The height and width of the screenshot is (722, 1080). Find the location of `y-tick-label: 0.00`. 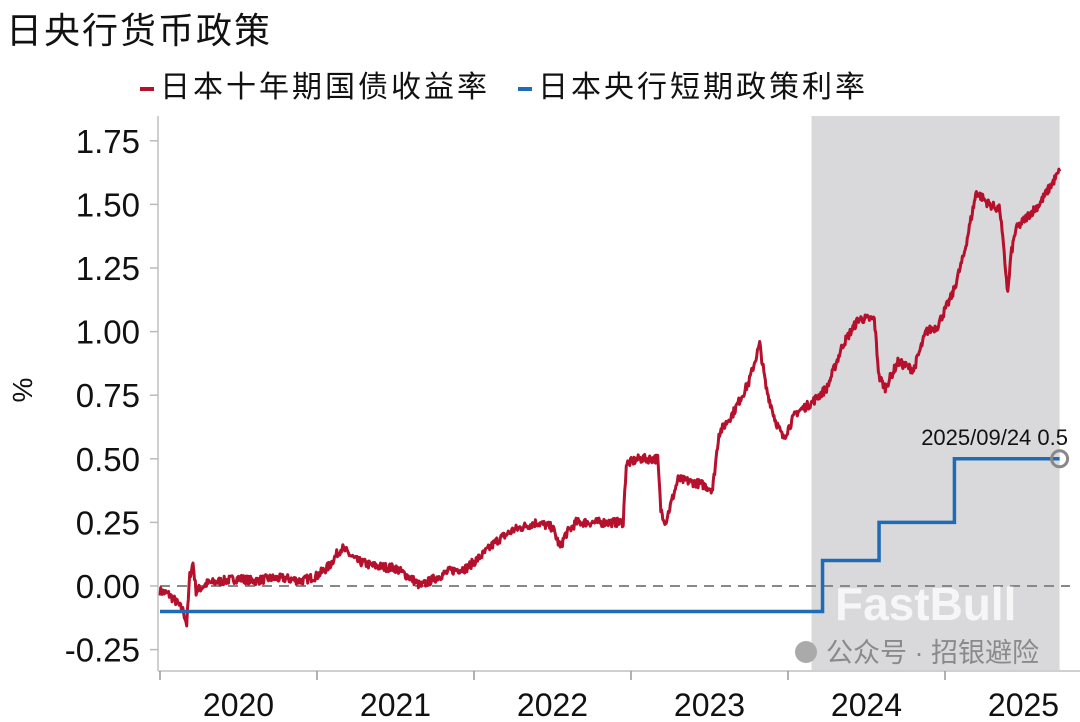

y-tick-label: 0.00 is located at coordinates (108, 586).